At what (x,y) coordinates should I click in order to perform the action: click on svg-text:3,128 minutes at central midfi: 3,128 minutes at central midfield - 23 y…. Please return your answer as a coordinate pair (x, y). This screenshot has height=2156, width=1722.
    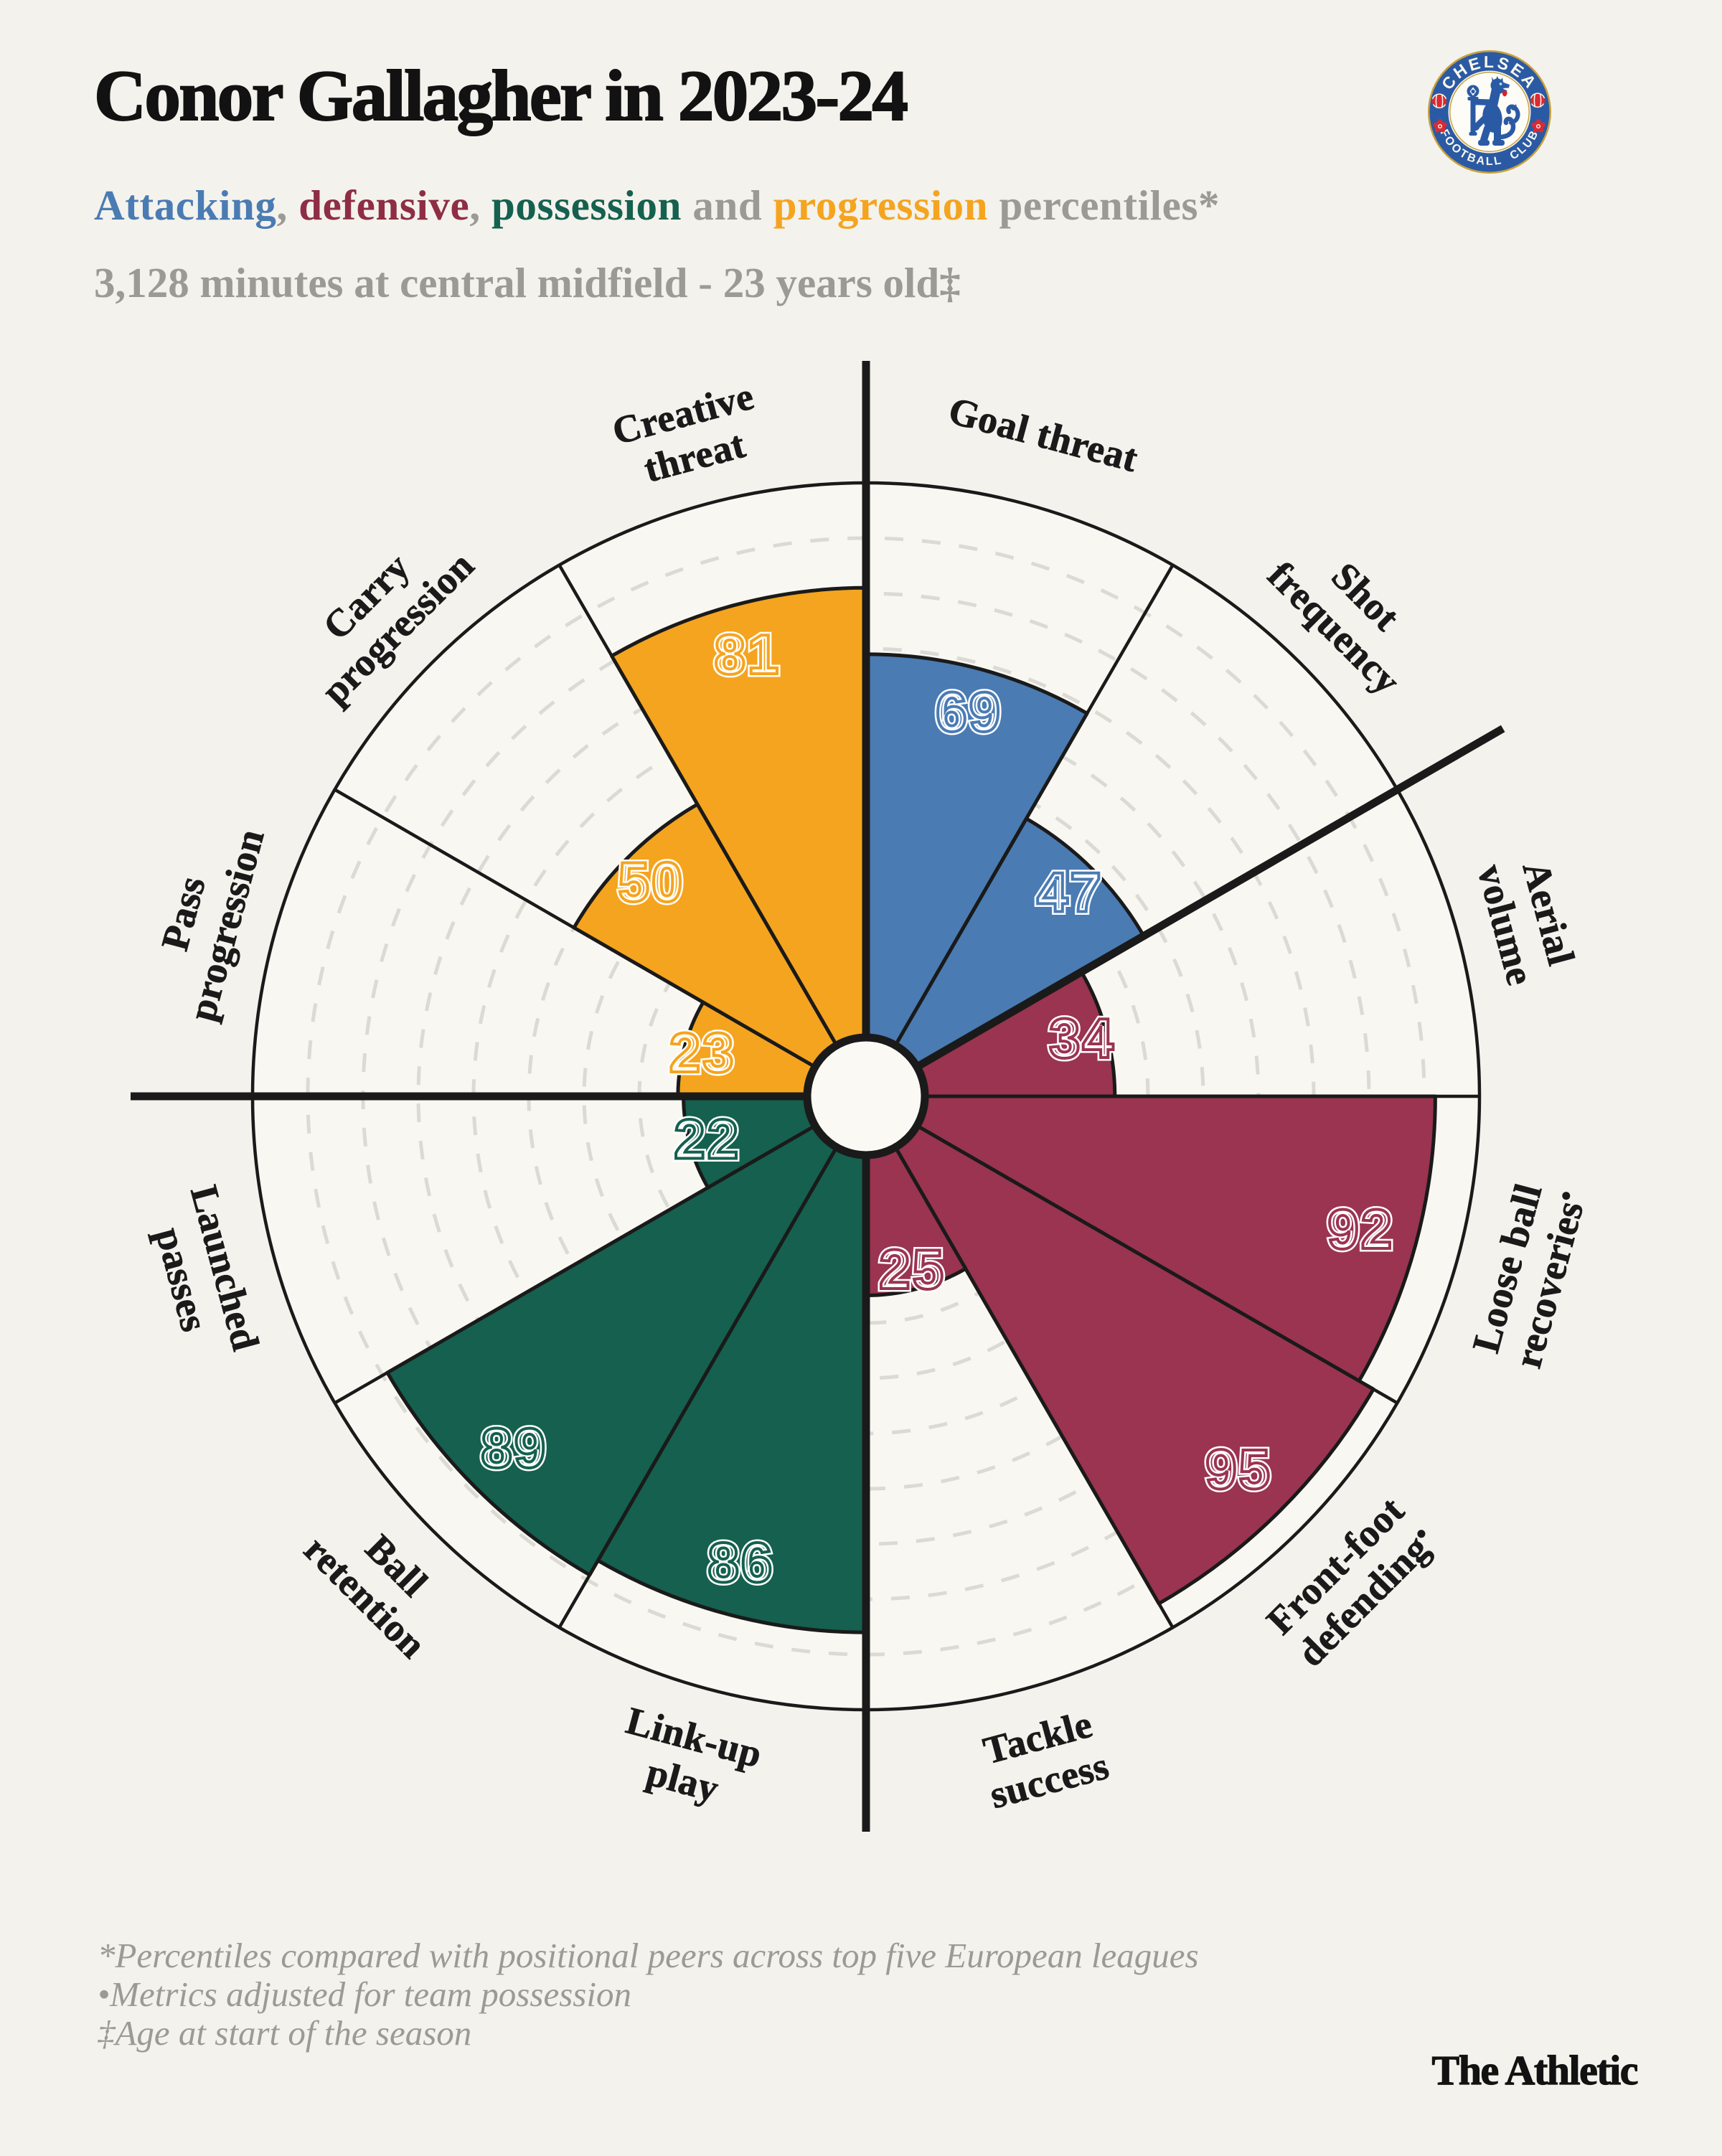
    Looking at the image, I should click on (527, 282).